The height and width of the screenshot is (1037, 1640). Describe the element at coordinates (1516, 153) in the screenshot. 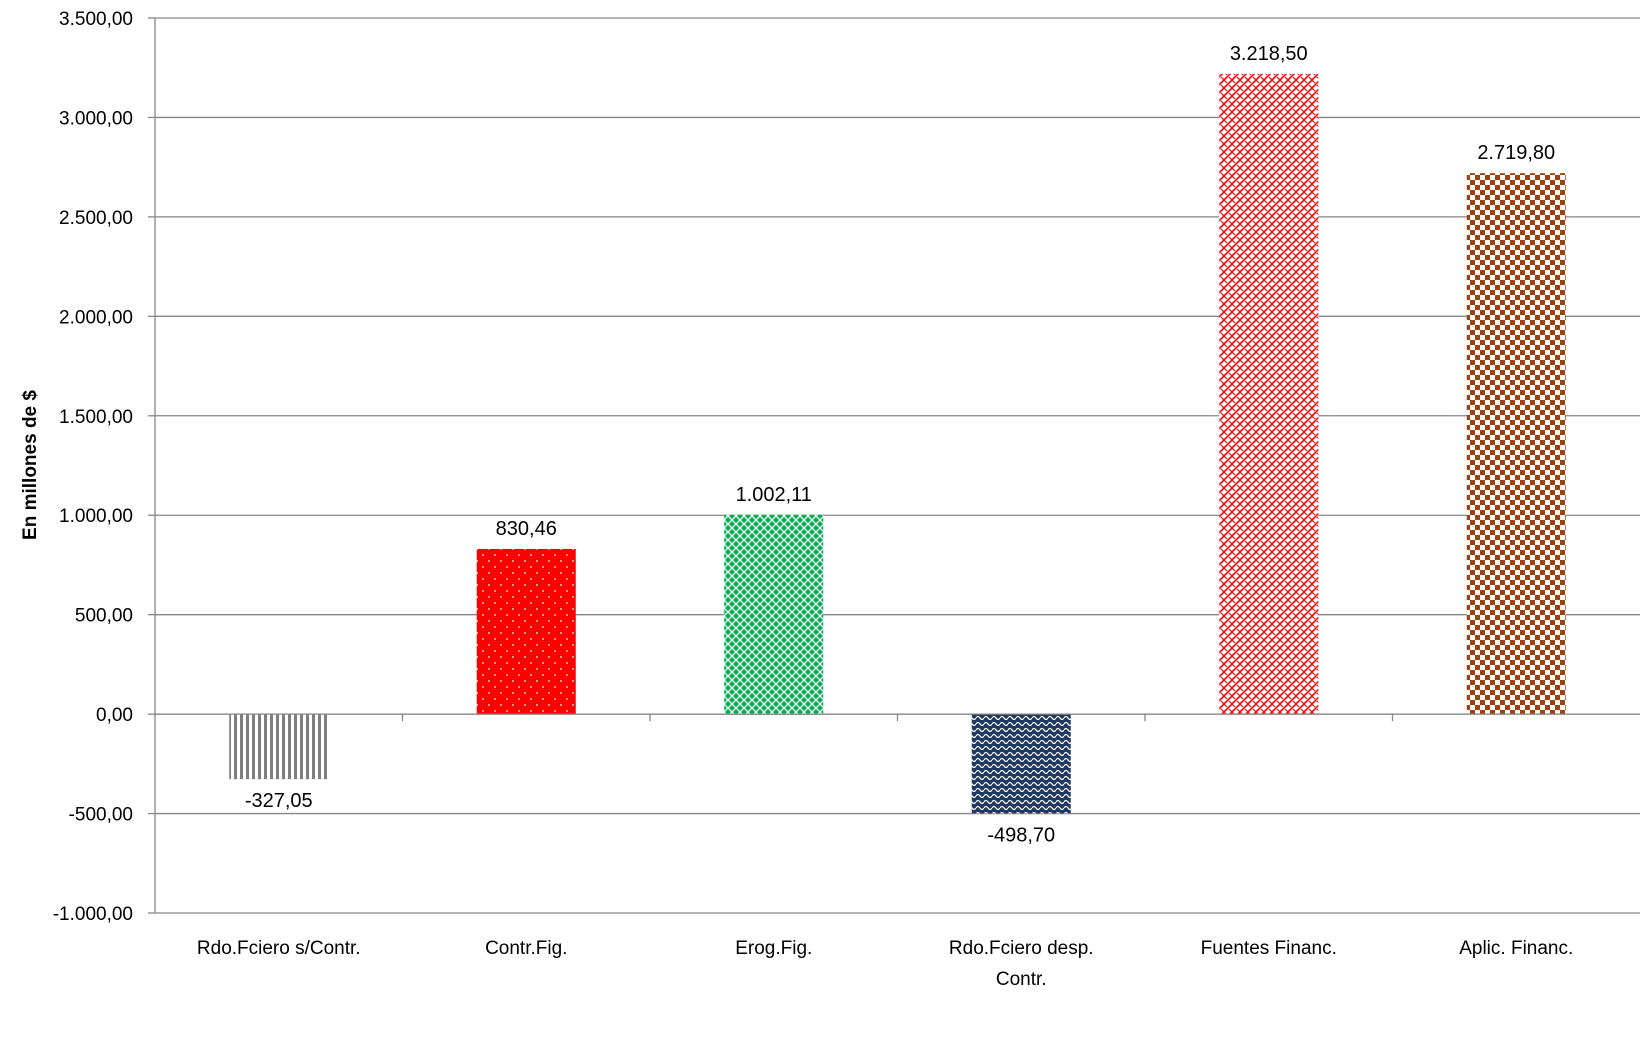

I see `data-label: 2.719,80` at that location.